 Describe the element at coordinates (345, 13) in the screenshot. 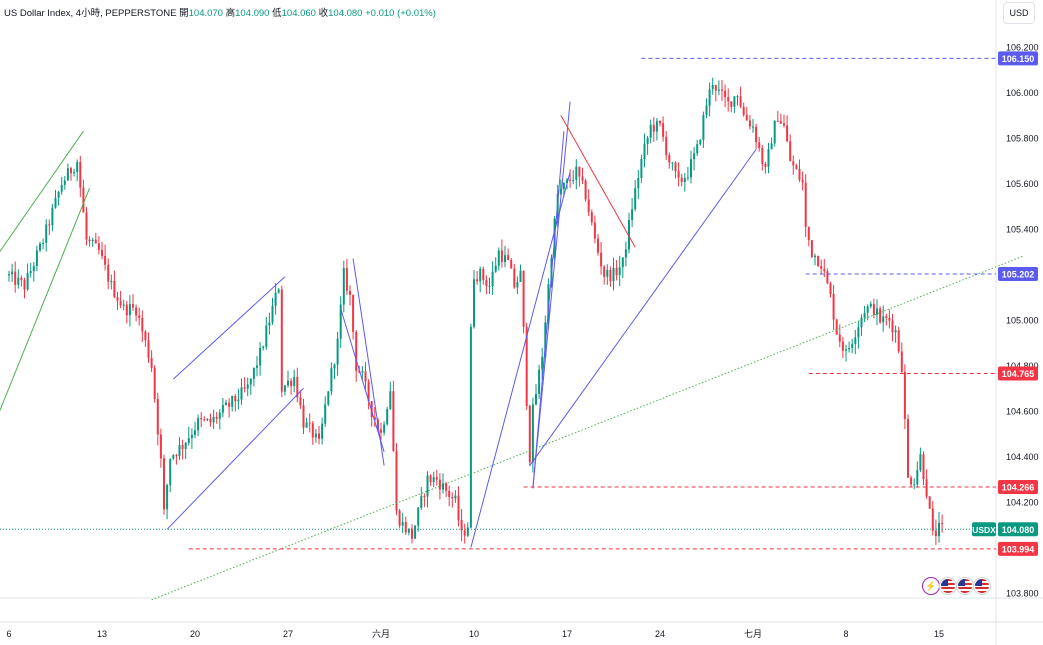

I see `close-value: 104.080` at that location.